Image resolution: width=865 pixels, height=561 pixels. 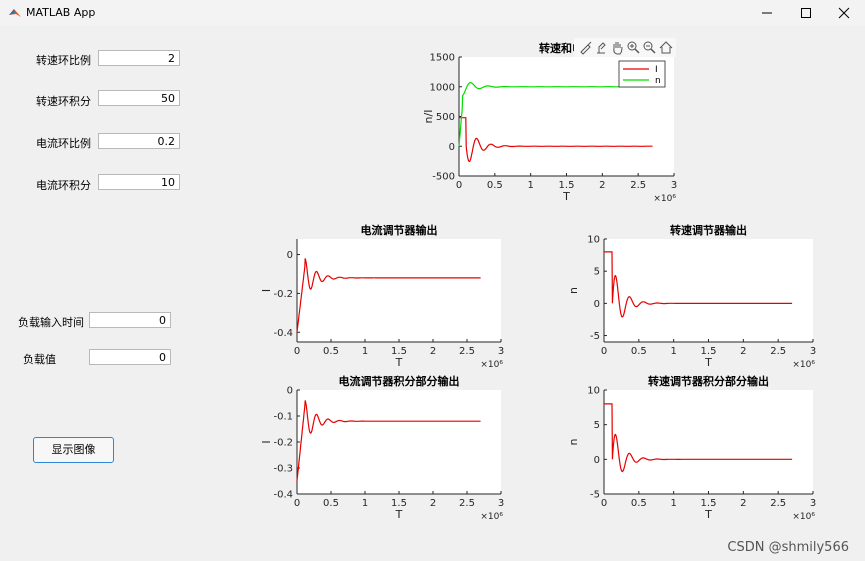 I want to click on current-i-label: 电流环积分, so click(x=63, y=185).